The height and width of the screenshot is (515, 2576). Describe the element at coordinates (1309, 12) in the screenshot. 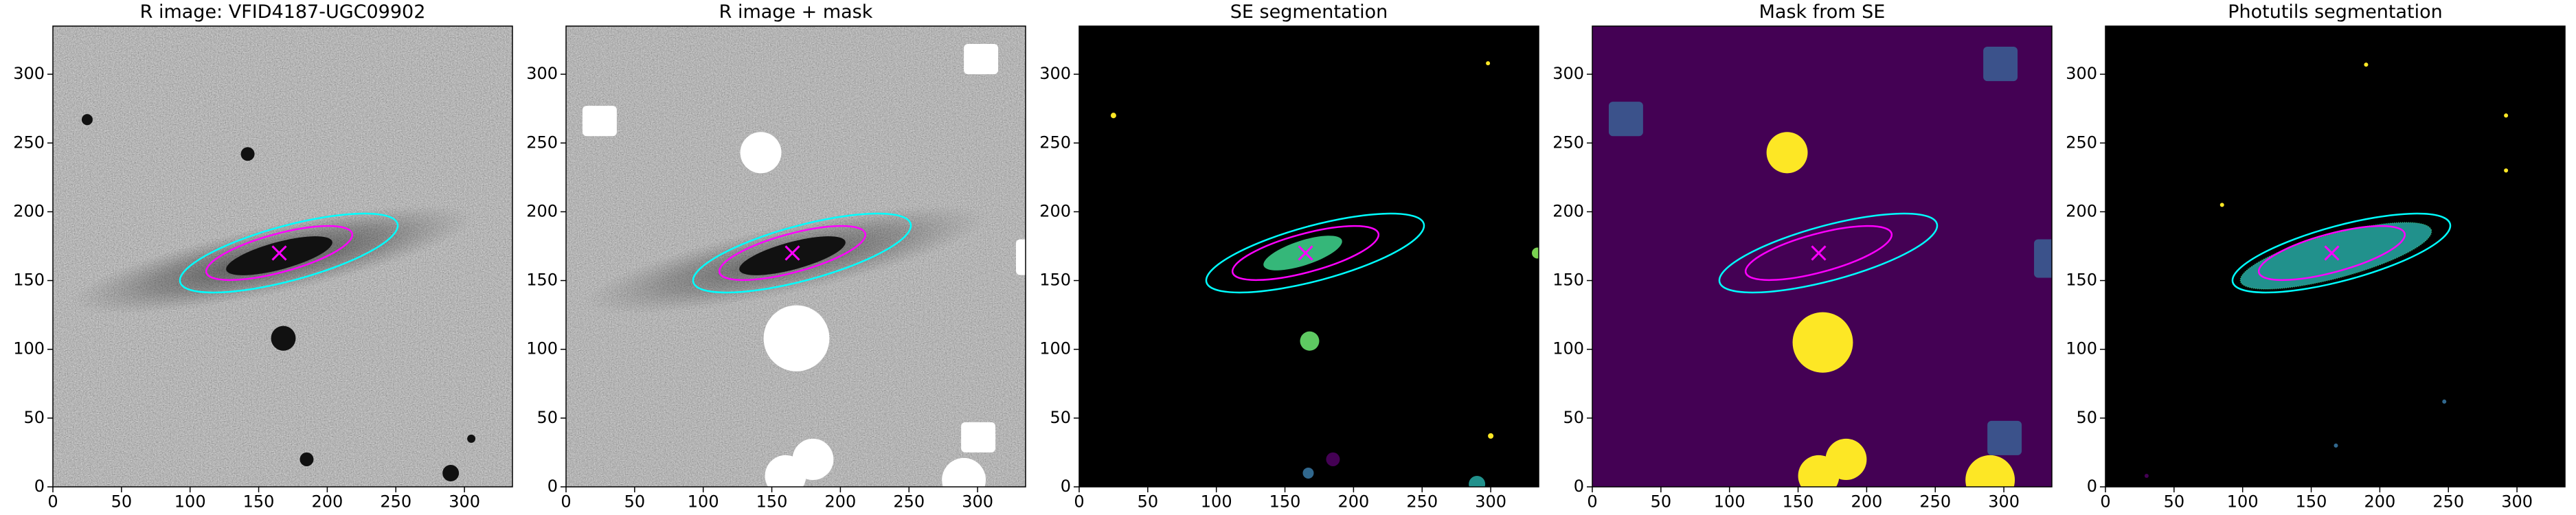

I see `panel-title: SE segmentation` at that location.